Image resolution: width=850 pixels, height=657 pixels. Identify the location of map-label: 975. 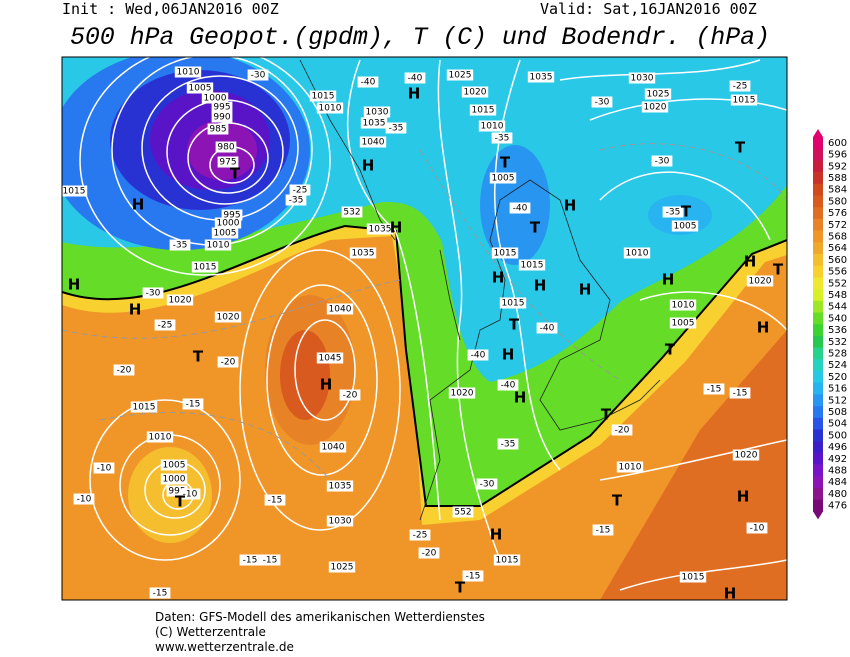
(227, 163).